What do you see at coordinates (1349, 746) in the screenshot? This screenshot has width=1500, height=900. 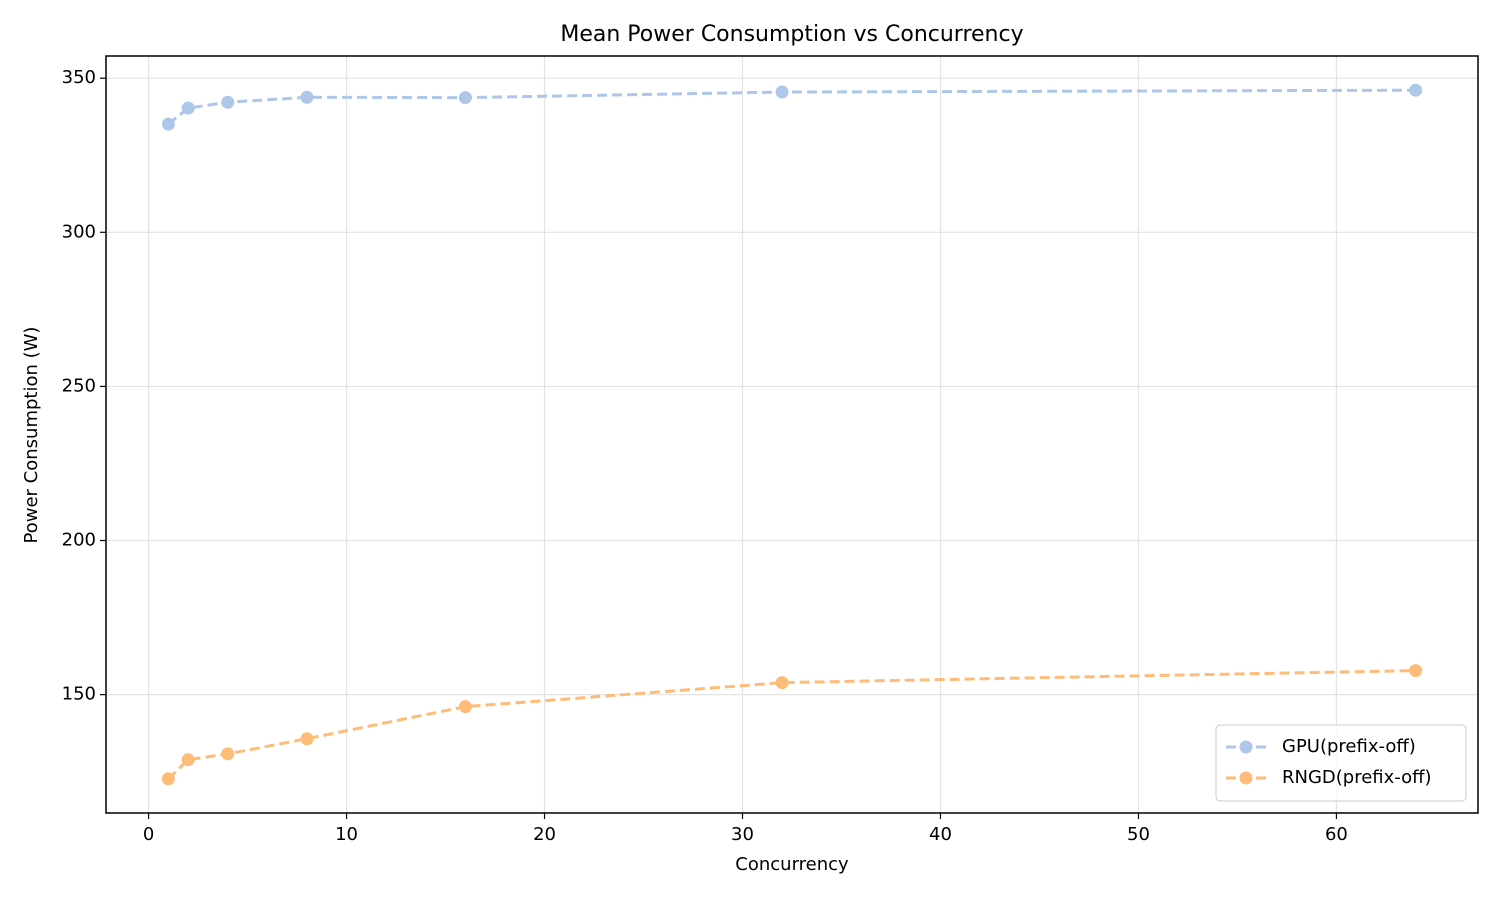 I see `legend-label: GPU(prefix-off)` at bounding box center [1349, 746].